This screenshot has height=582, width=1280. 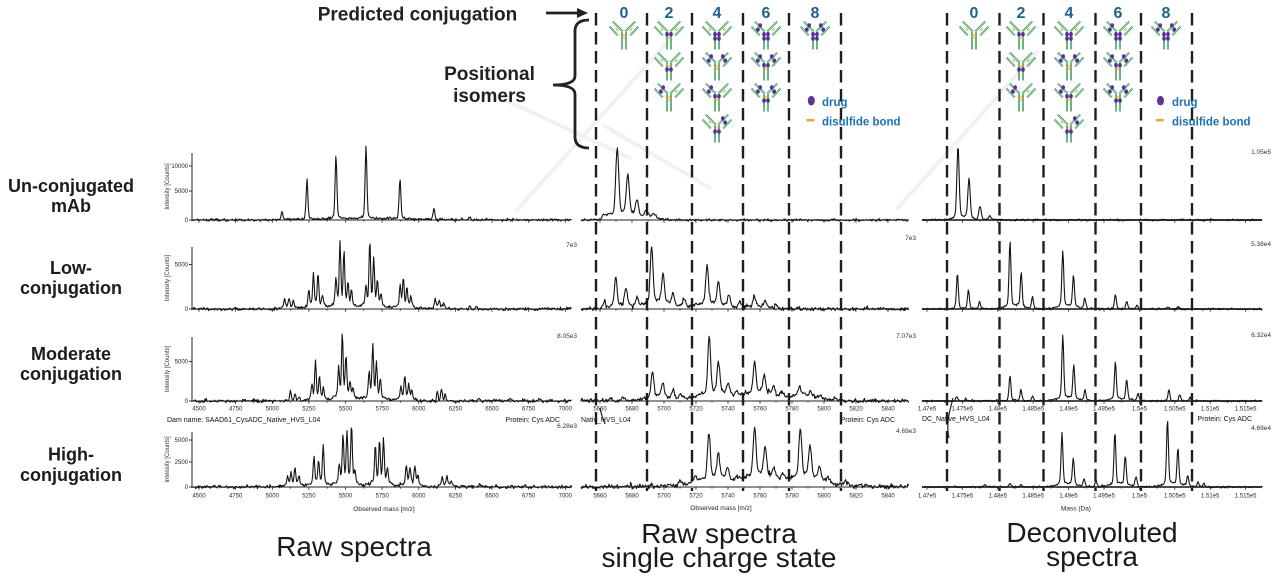 What do you see at coordinates (868, 420) in the screenshot?
I see `svg-text: Protein: Cys ADC` at bounding box center [868, 420].